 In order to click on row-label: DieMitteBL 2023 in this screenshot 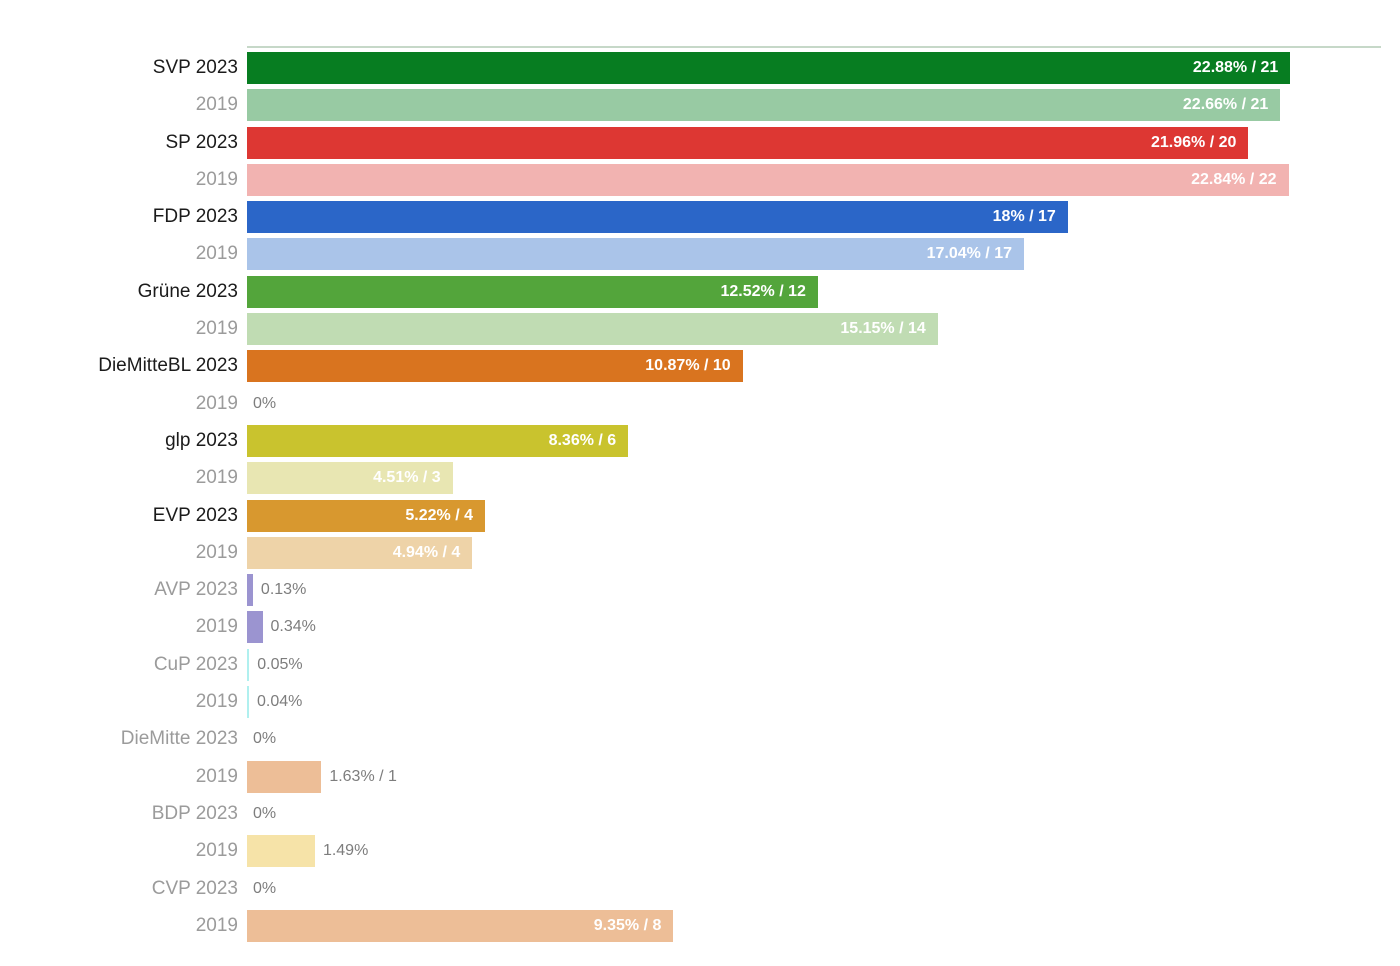, I will do `click(168, 366)`.